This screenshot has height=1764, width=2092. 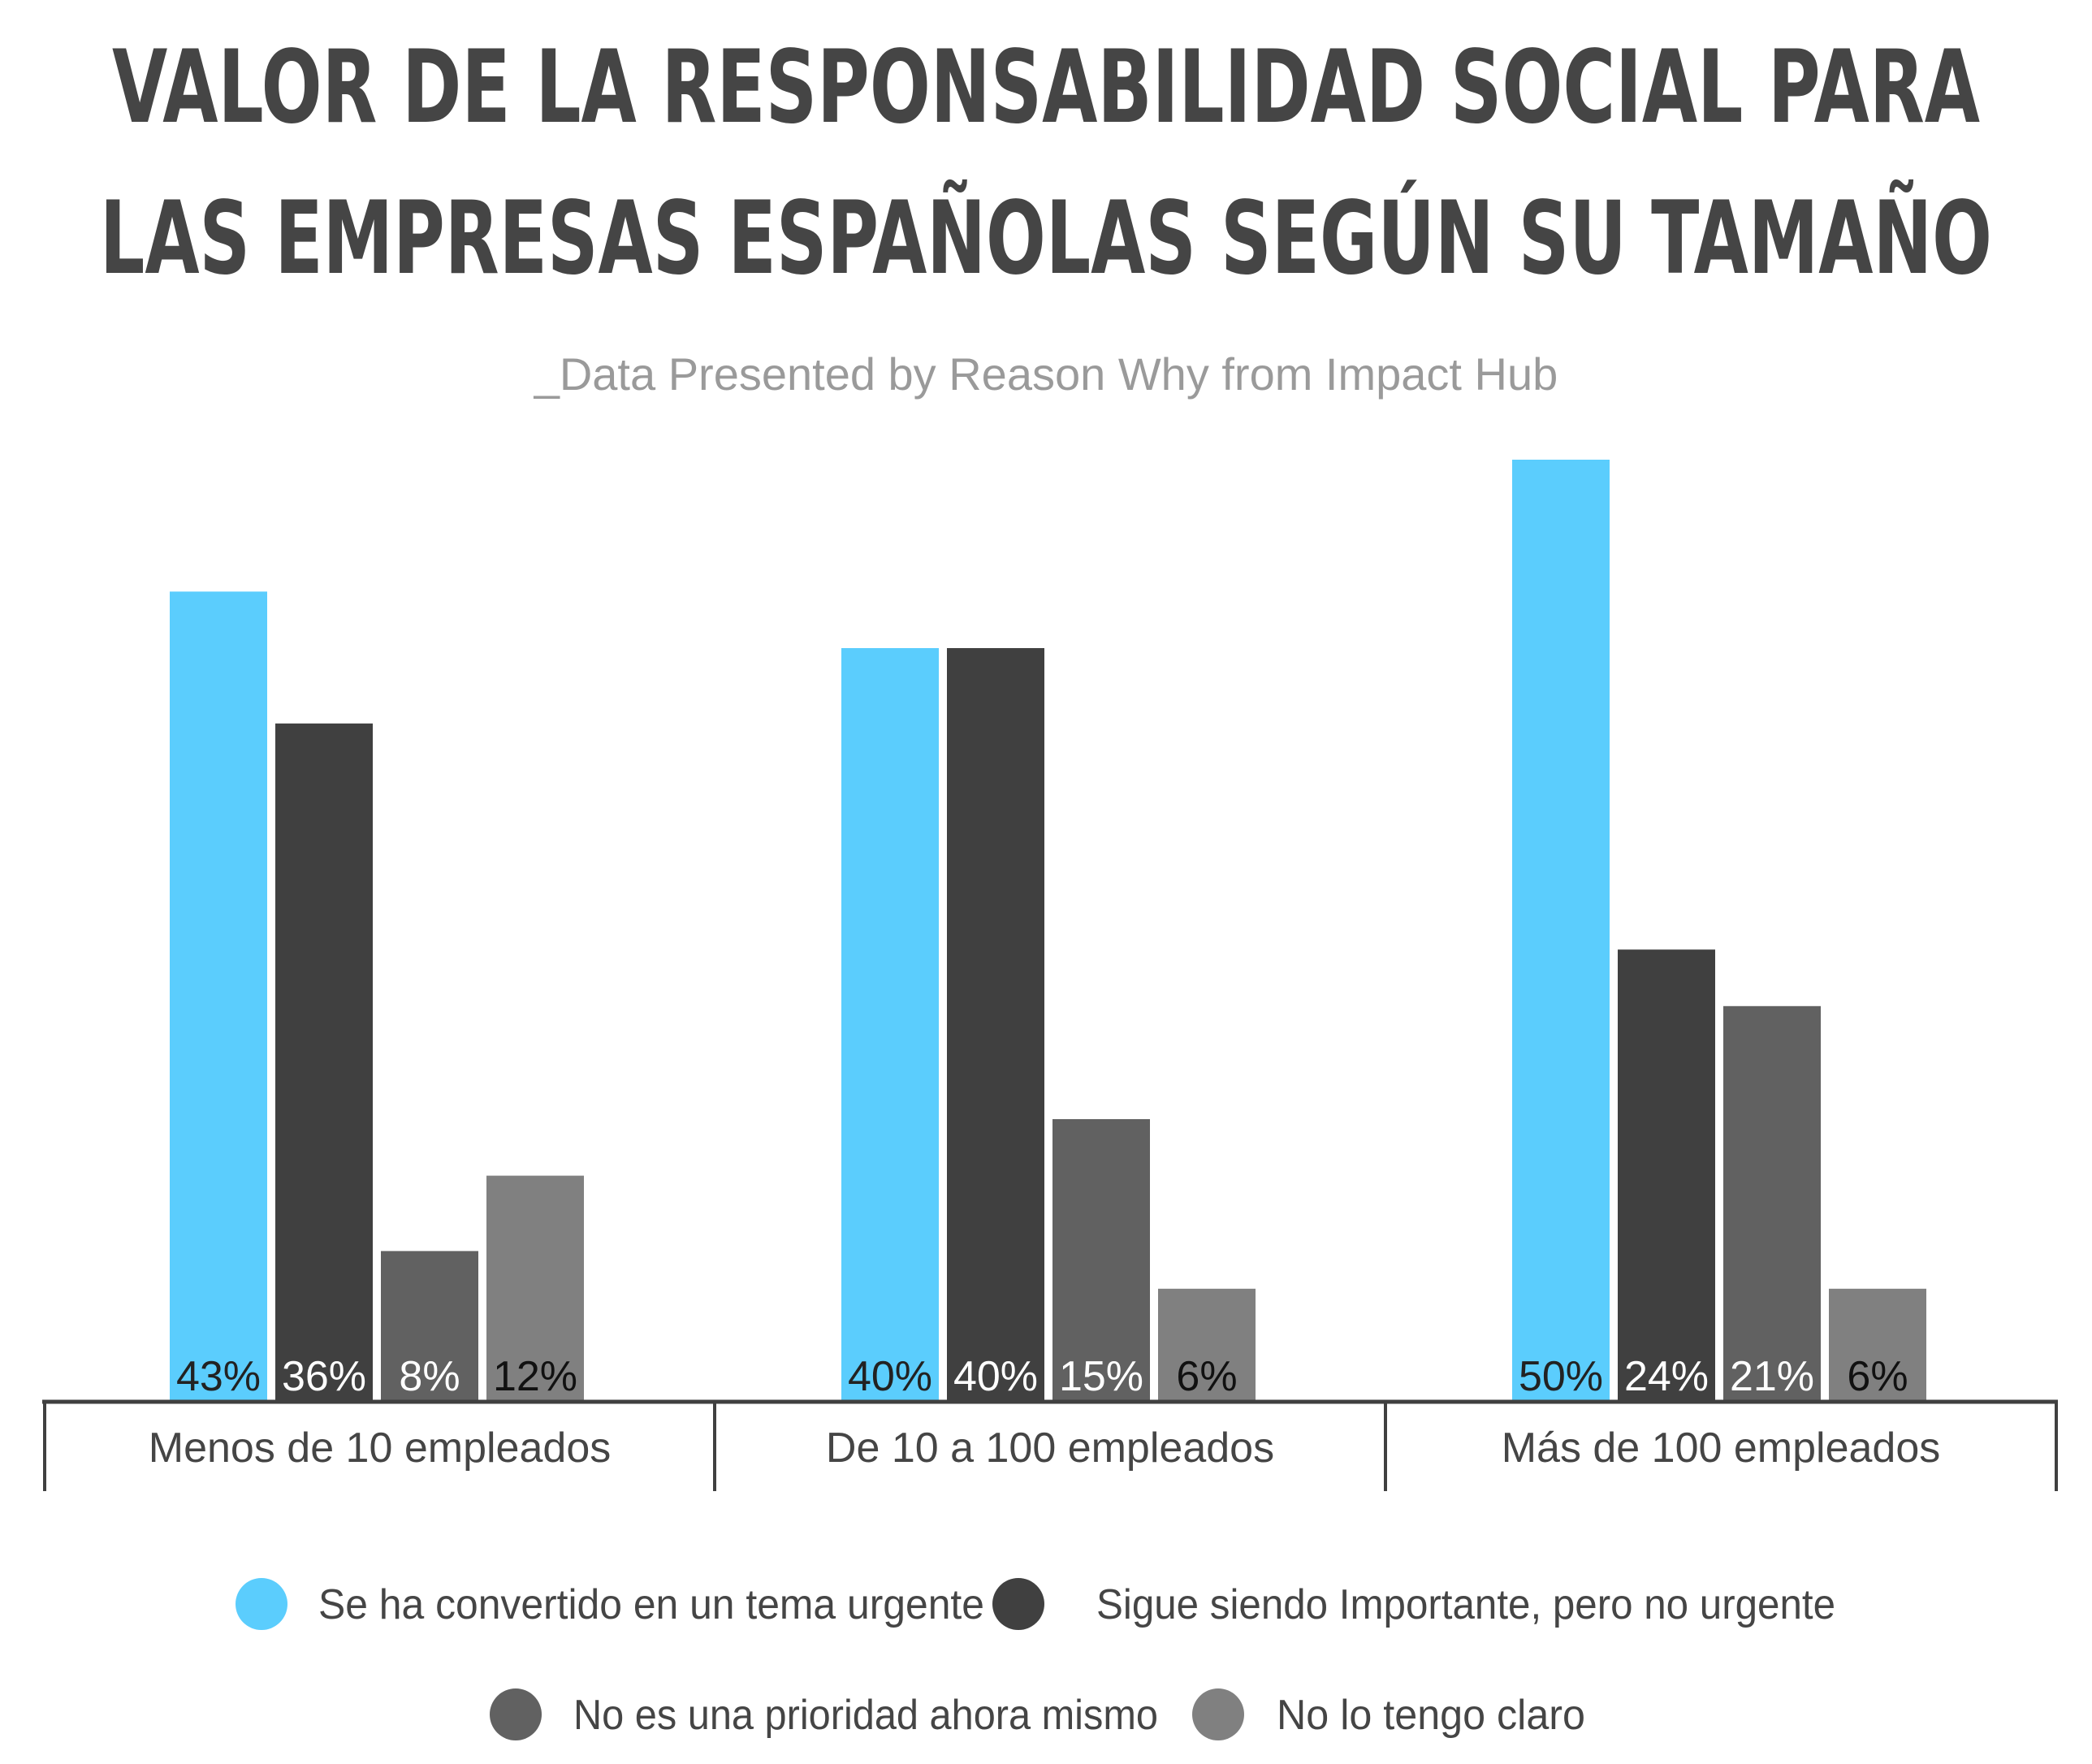 What do you see at coordinates (535, 1377) in the screenshot?
I see `bar-value-label: 12%` at bounding box center [535, 1377].